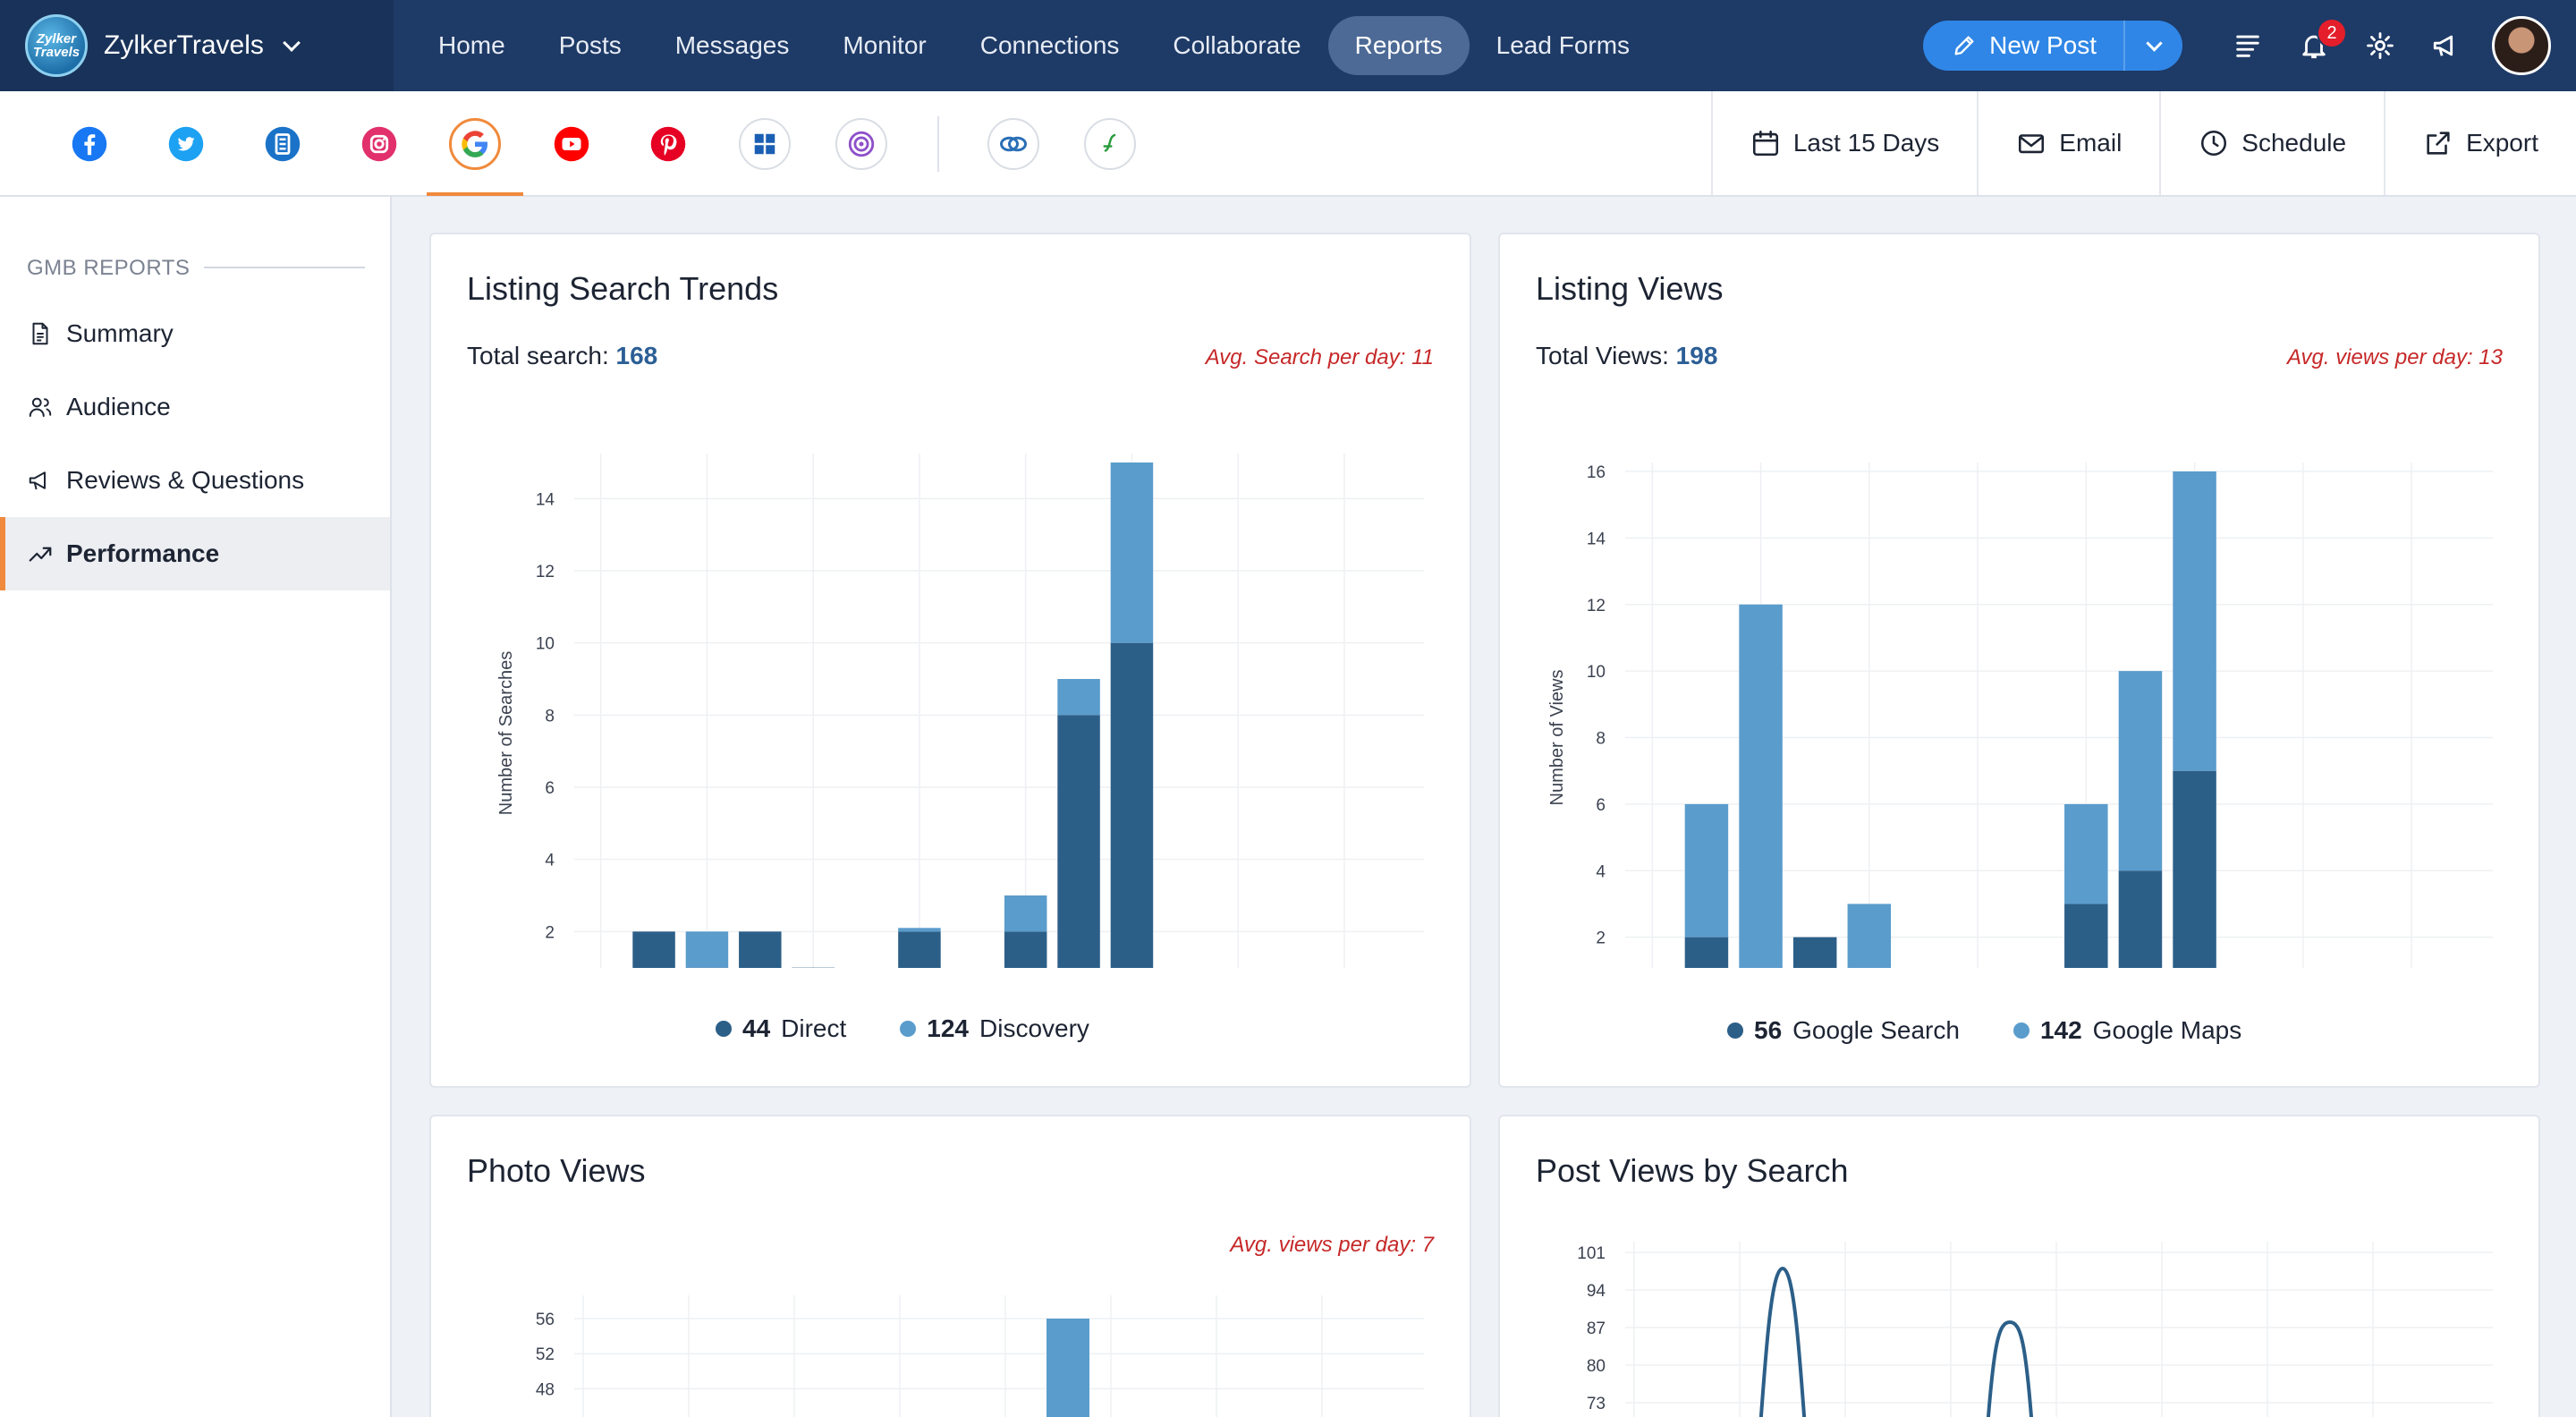 This screenshot has width=2576, height=1417. Describe the element at coordinates (1630, 289) in the screenshot. I see `card-title: Listing Views` at that location.